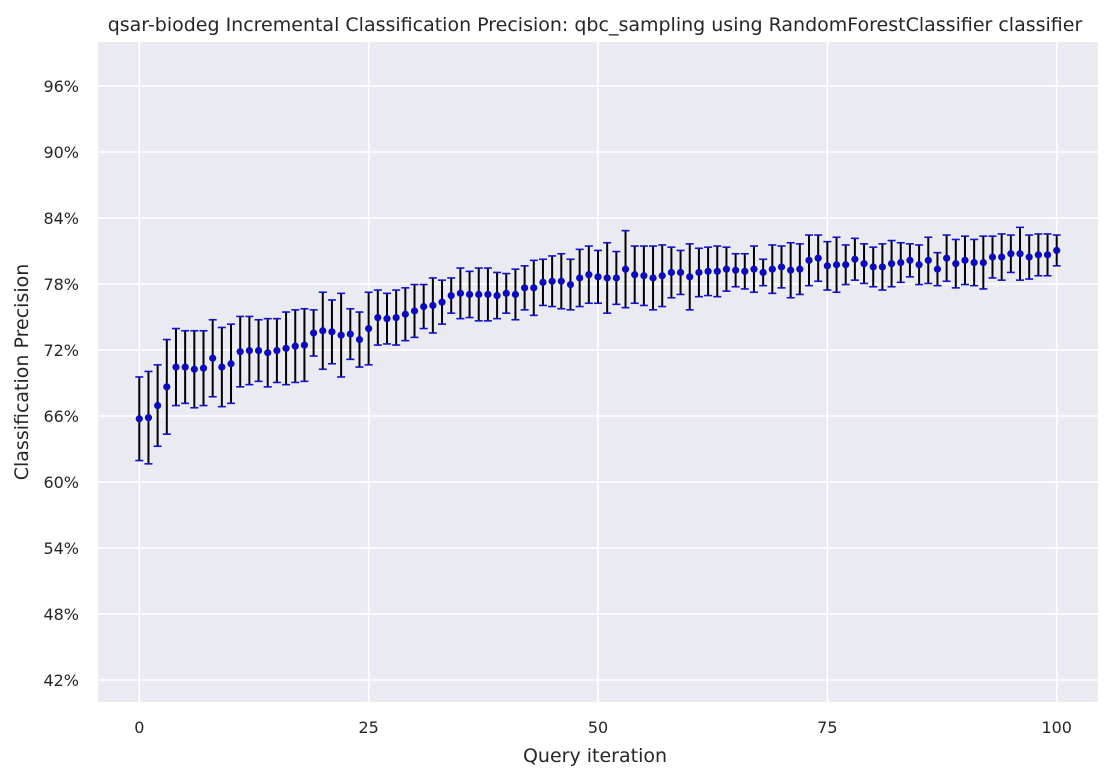 This screenshot has width=1105, height=779. What do you see at coordinates (61, 218) in the screenshot?
I see `y-tick-label: 84%` at bounding box center [61, 218].